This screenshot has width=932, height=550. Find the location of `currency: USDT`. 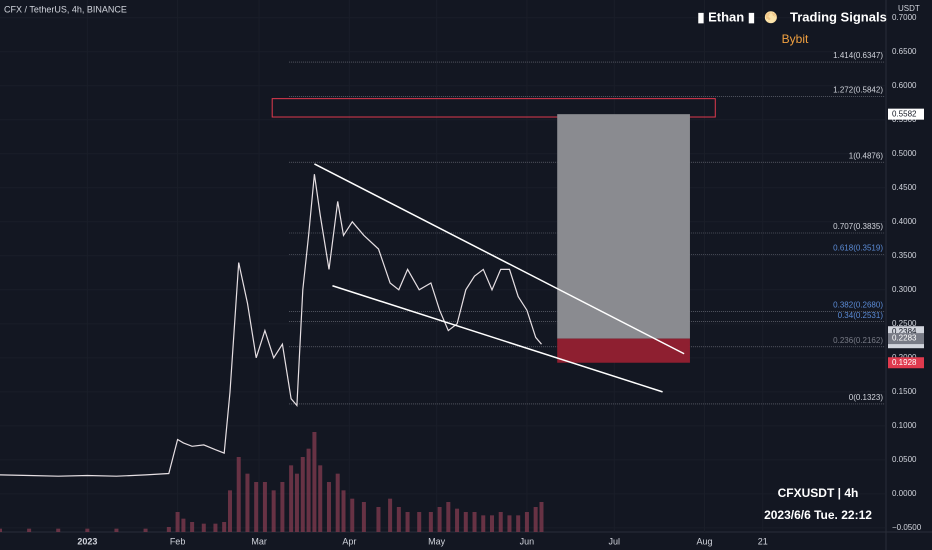

currency: USDT is located at coordinates (909, 8).